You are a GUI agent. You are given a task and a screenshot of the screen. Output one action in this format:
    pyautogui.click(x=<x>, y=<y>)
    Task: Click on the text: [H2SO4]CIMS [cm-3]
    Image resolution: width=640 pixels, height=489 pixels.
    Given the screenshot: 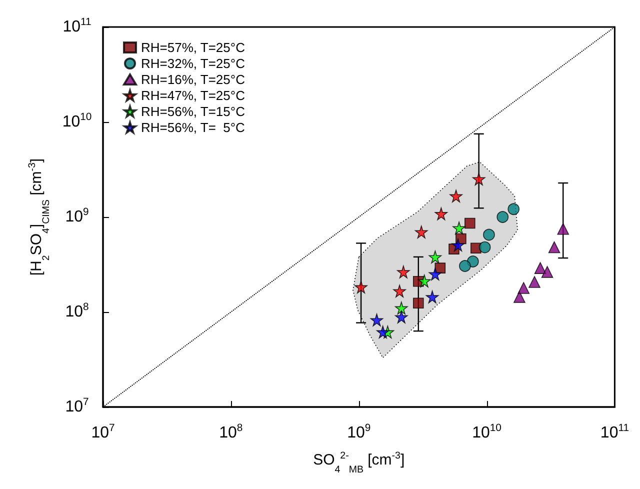 What is the action you would take?
    pyautogui.click(x=39, y=217)
    